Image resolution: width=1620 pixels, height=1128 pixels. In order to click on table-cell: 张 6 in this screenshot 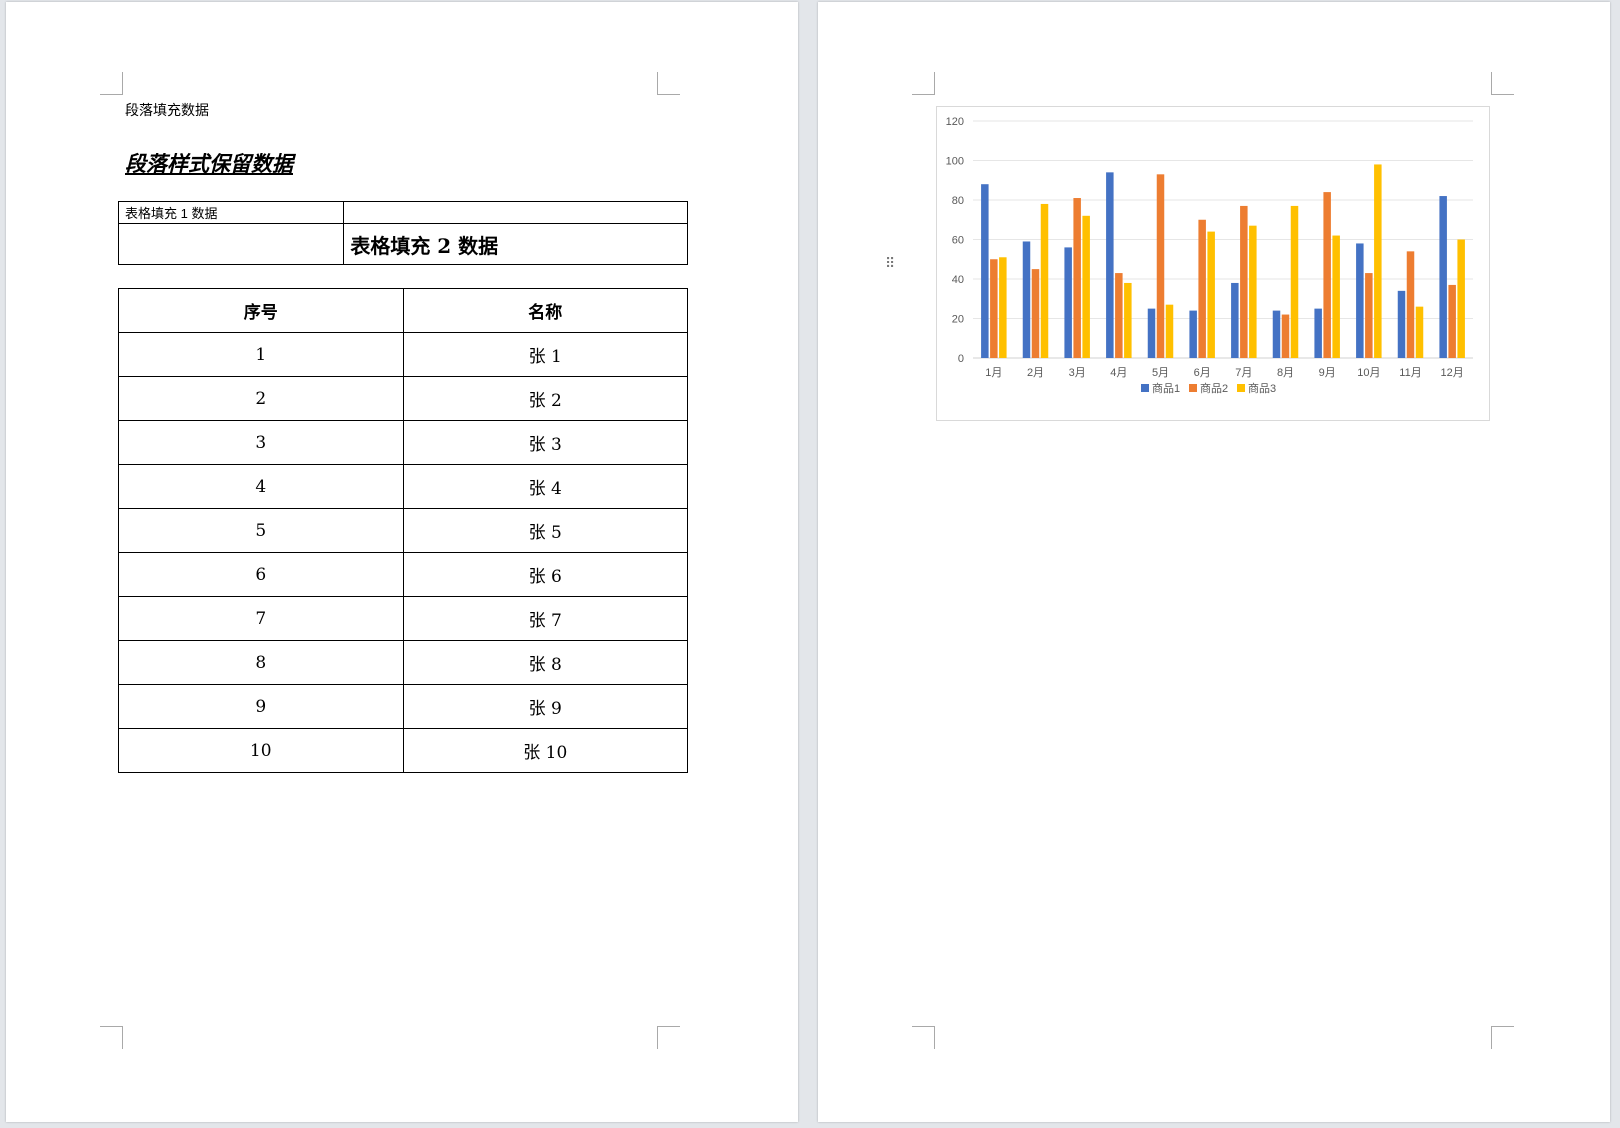, I will do `click(545, 574)`.